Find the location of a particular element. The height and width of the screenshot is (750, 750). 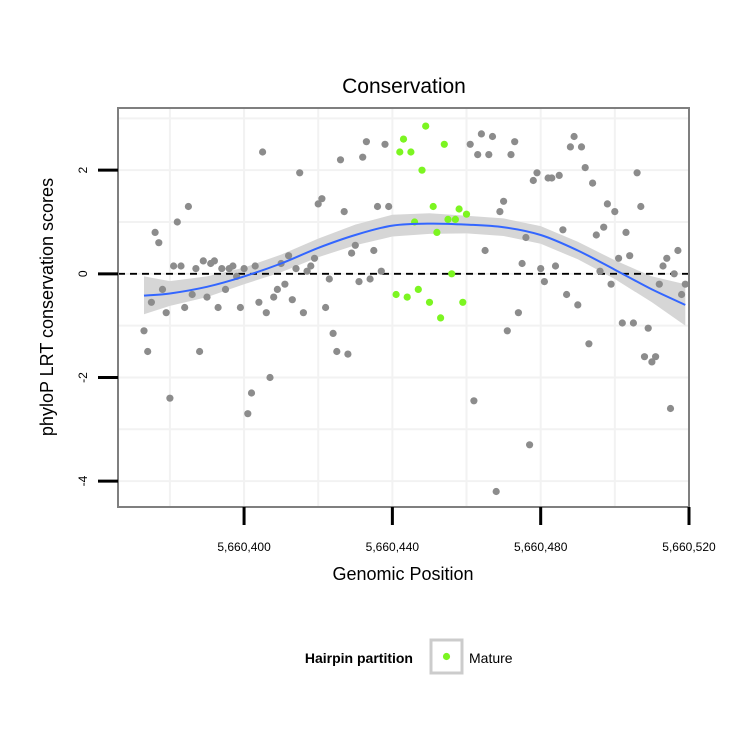

confidence-band is located at coordinates (415, 269).